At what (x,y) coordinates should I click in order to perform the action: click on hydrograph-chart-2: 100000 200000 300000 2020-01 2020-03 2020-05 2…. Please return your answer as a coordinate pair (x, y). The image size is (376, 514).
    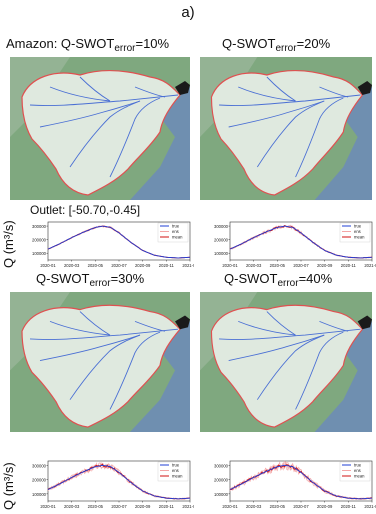
    Looking at the image, I should click on (295, 244).